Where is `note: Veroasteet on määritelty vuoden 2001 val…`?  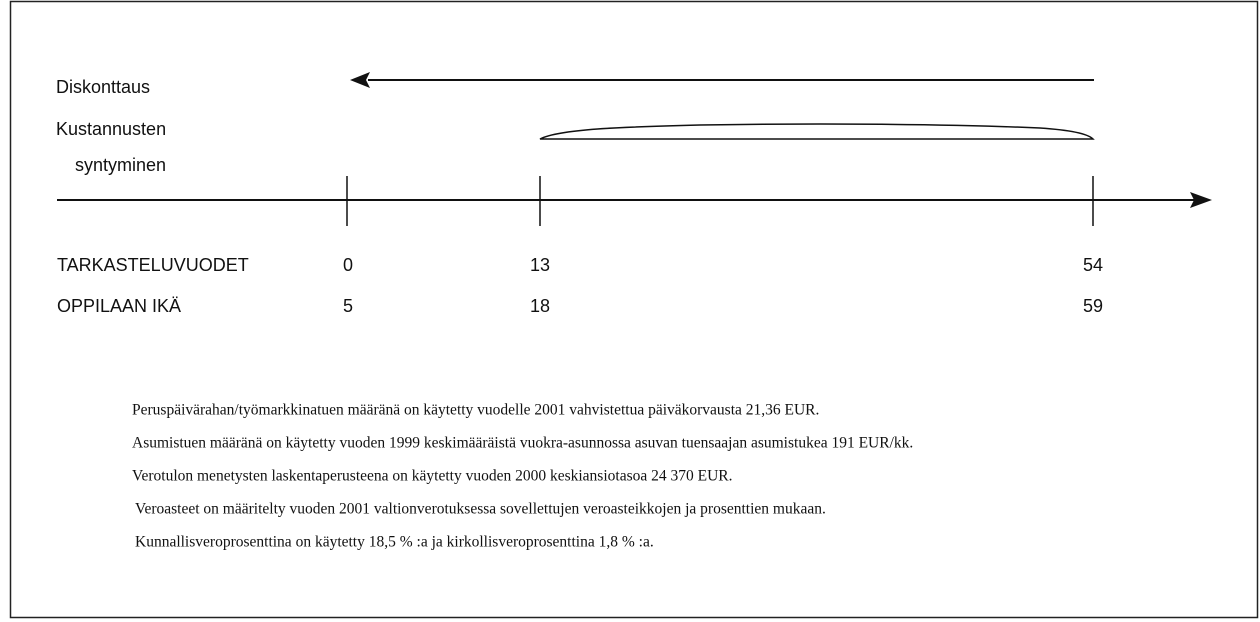
note: Veroasteet on määritelty vuoden 2001 val… is located at coordinates (480, 509).